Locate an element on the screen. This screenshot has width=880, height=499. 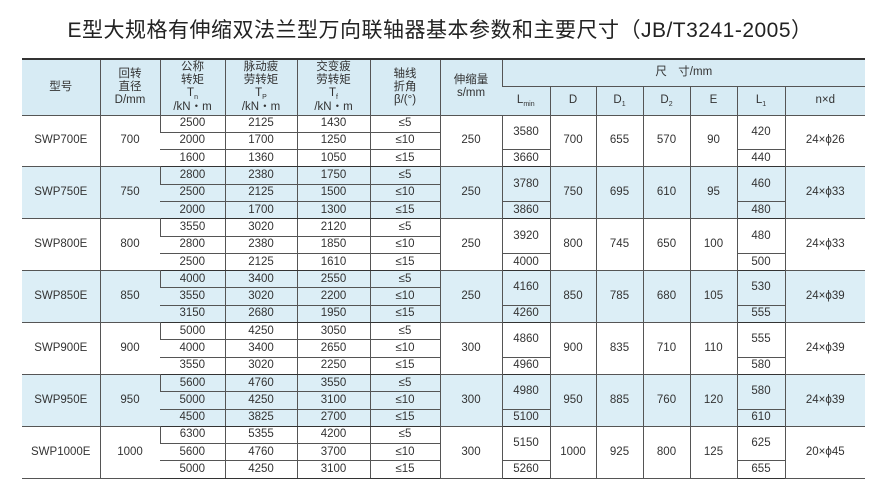
cell-d1: 785 is located at coordinates (619, 297).